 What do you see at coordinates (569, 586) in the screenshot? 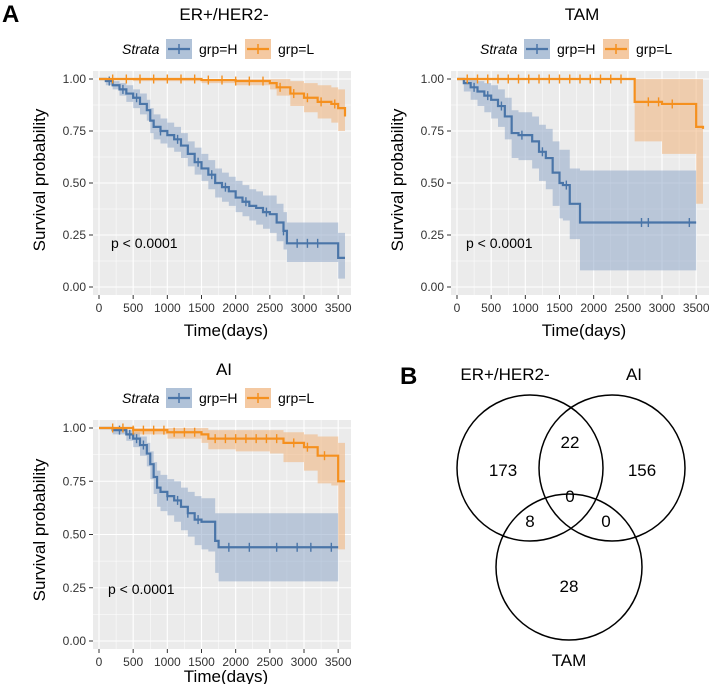
I see `venn-count-tam-only: 28` at bounding box center [569, 586].